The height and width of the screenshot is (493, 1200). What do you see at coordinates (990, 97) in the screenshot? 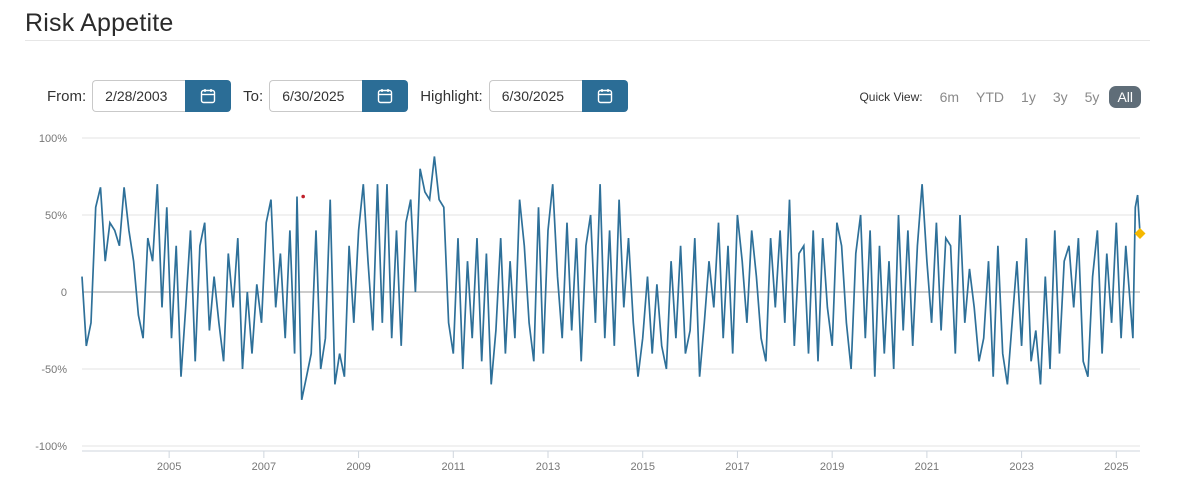
I see `quick-view-ytd: YTD` at bounding box center [990, 97].